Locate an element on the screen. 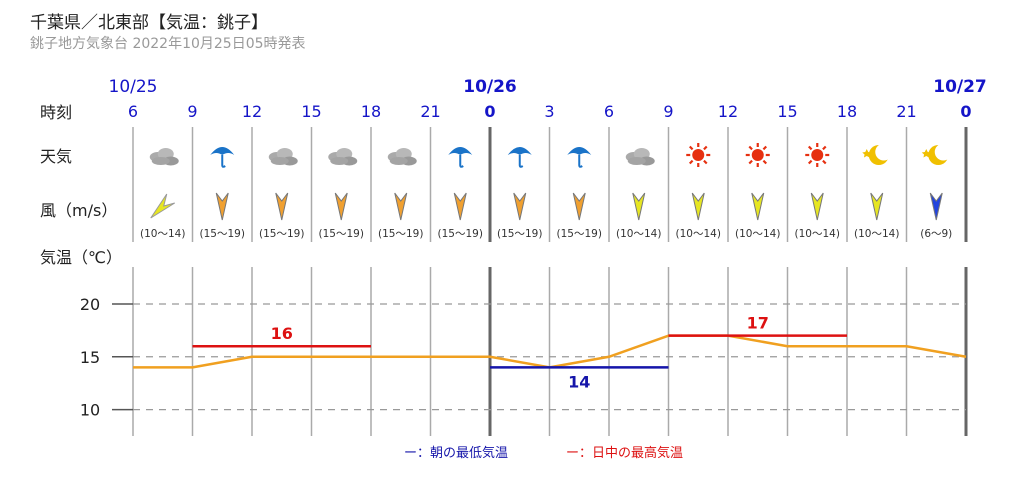 The width and height of the screenshot is (1024, 484). hour-label: 3 is located at coordinates (549, 111).